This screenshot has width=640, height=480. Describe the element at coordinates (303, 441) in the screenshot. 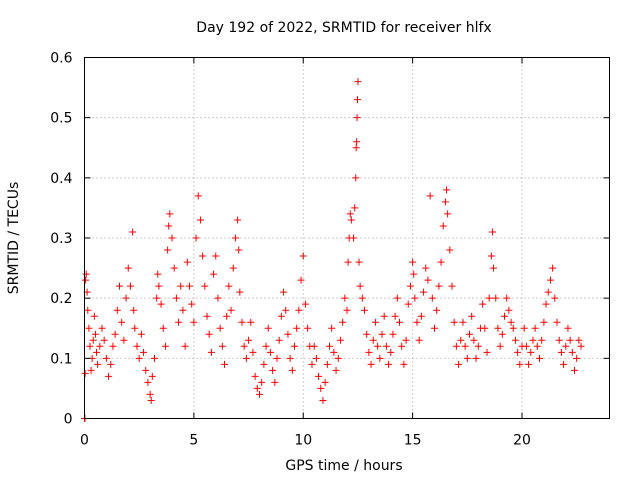

I see `x-tick-label: 10` at that location.